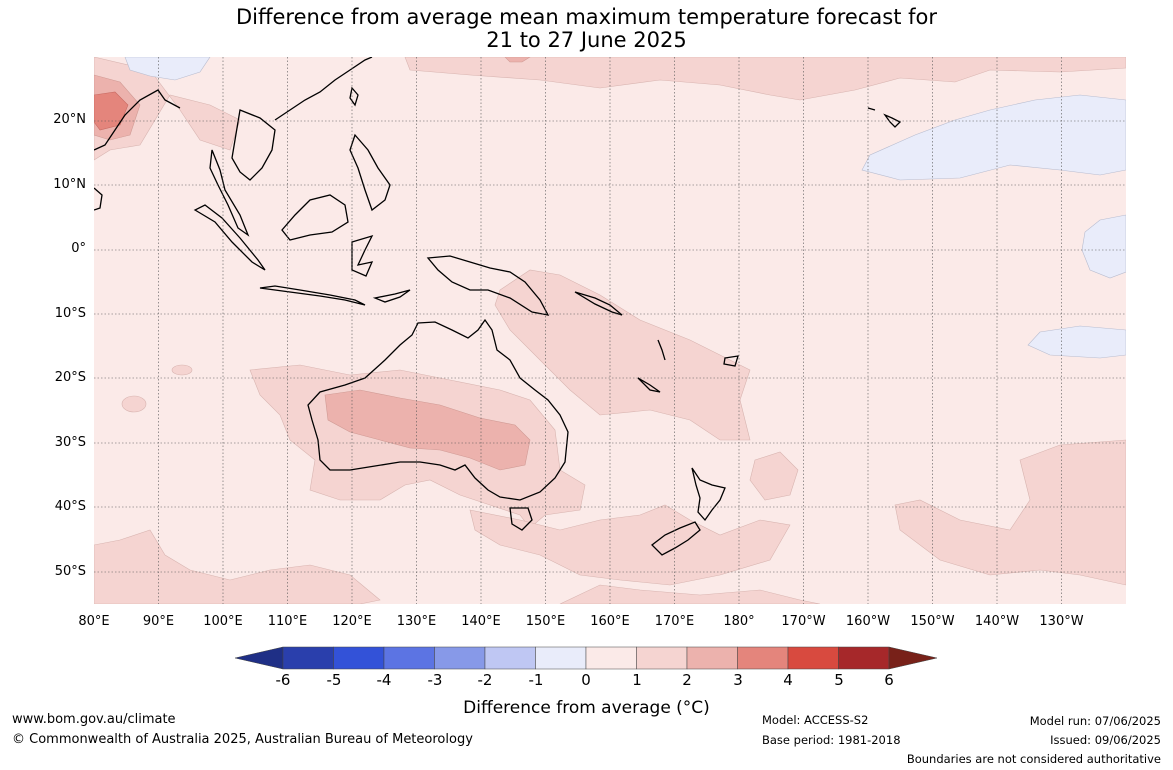 This screenshot has height=770, width=1173. I want to click on sumatra-coastline, so click(229, 237).